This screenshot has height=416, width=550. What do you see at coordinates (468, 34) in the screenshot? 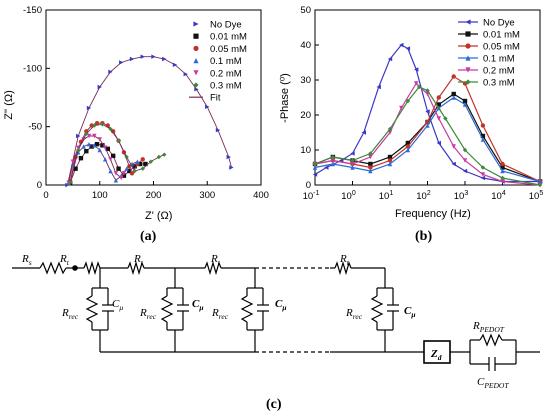
I see `legend-swatch-b` at bounding box center [468, 34].